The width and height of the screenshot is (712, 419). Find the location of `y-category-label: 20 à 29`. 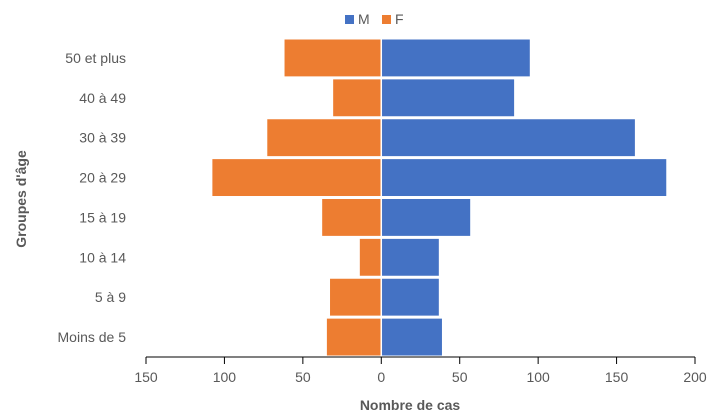

y-category-label: 20 à 29 is located at coordinates (102, 178).